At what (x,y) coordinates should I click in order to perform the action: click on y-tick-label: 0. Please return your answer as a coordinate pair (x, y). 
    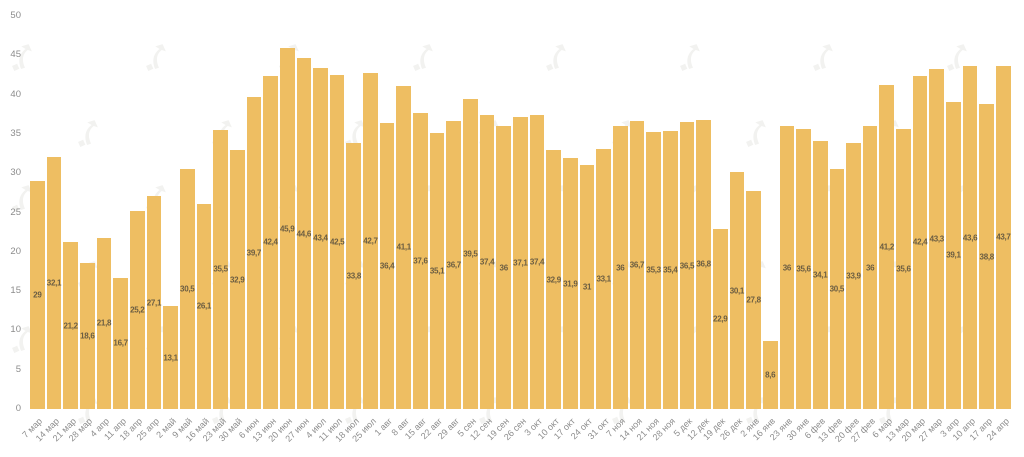
    Looking at the image, I should click on (18, 408).